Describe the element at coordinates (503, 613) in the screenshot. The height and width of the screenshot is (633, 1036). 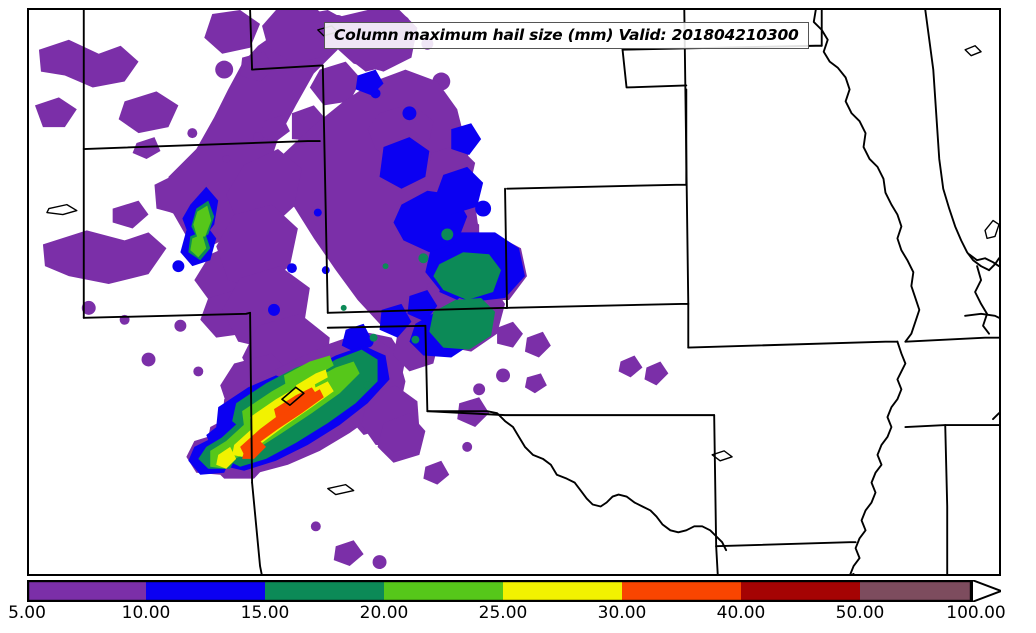
I see `colorbar-tick-25: 25.00` at that location.